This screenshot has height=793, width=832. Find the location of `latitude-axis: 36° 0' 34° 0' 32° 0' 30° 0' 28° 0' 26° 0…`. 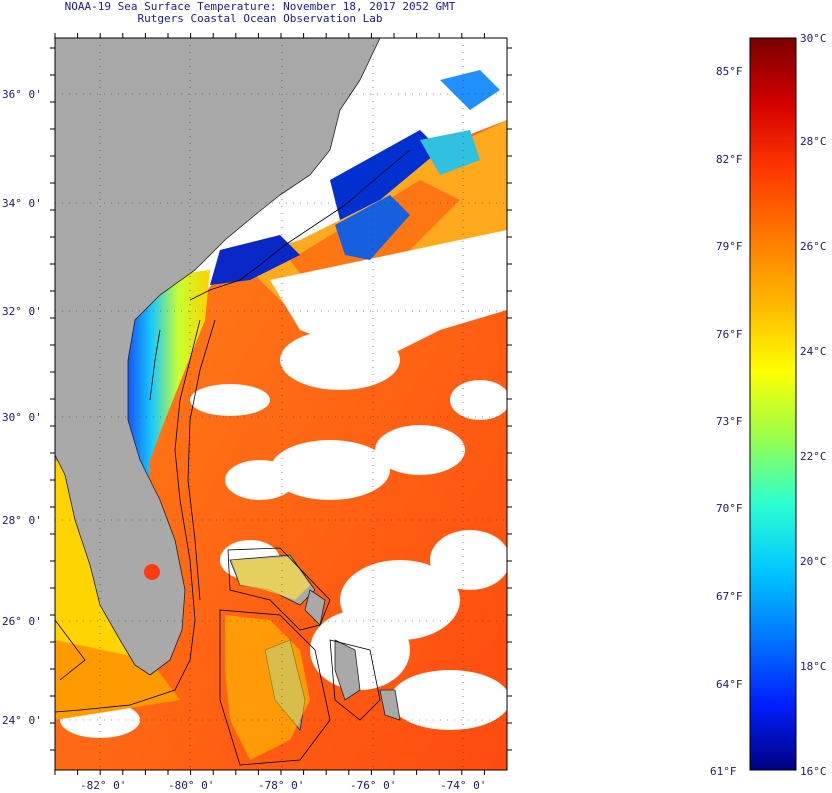

latitude-axis: 36° 0' 34° 0' 32° 0' 30° 0' 28° 0' 26° 0… is located at coordinates (22, 407).